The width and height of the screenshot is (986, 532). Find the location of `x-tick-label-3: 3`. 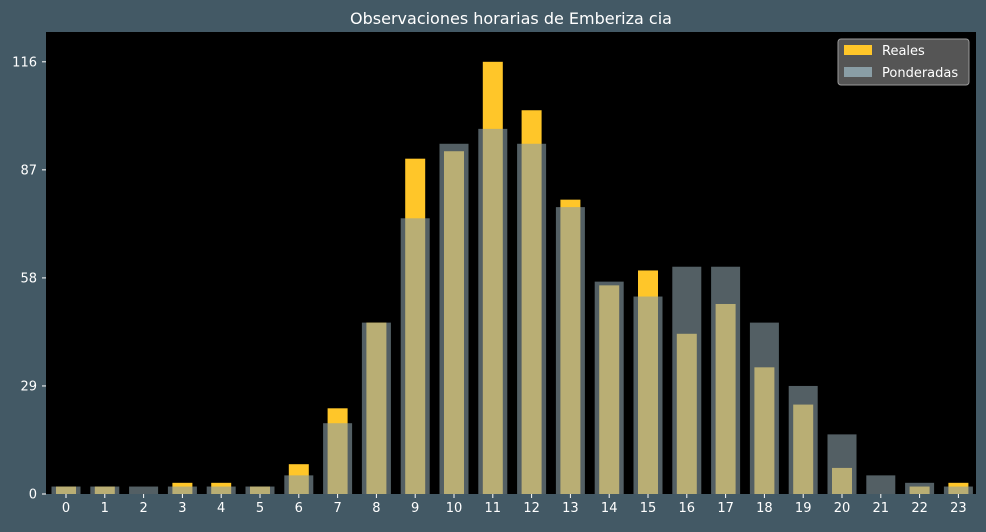

x-tick-label-3: 3 is located at coordinates (182, 508).